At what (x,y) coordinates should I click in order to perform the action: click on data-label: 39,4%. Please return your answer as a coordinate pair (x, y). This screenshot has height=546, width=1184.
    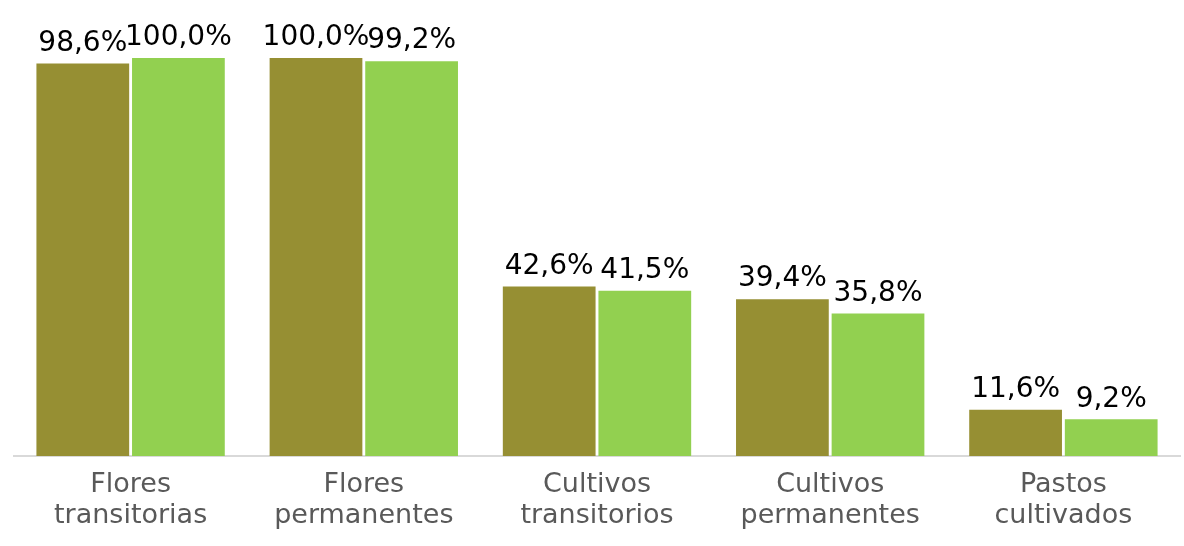
    Looking at the image, I should click on (782, 277).